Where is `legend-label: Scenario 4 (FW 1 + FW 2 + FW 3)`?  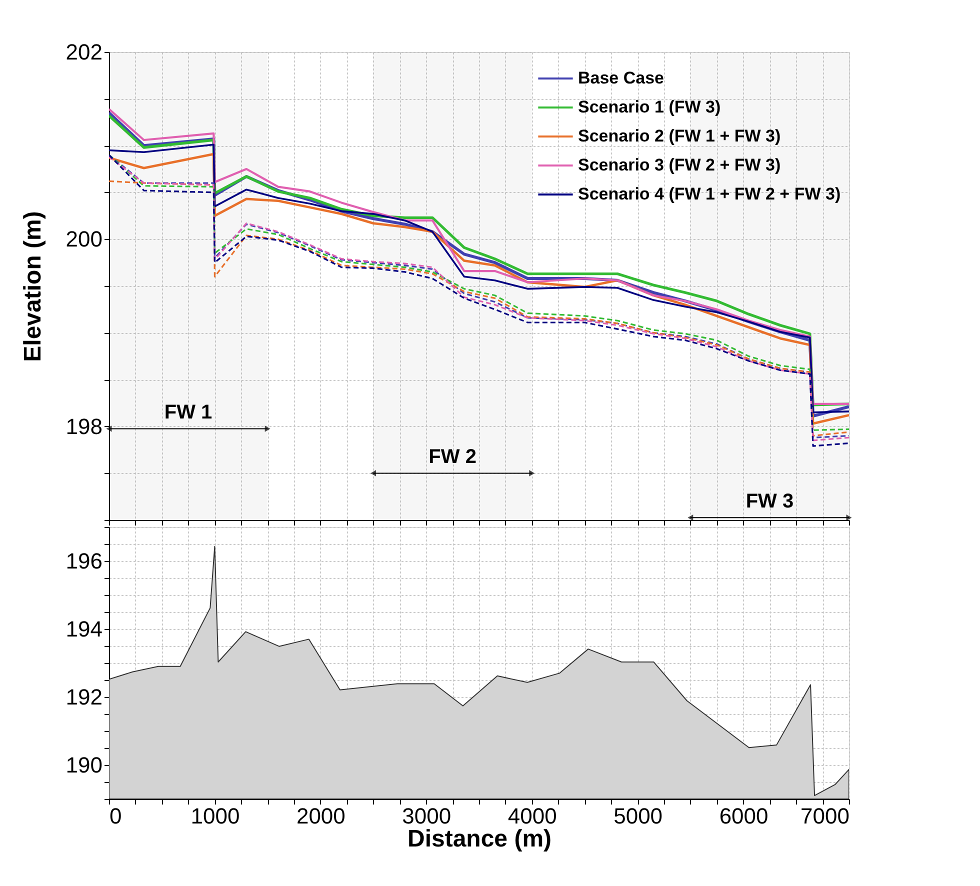 legend-label: Scenario 4 (FW 1 + FW 2 + FW 3) is located at coordinates (709, 194).